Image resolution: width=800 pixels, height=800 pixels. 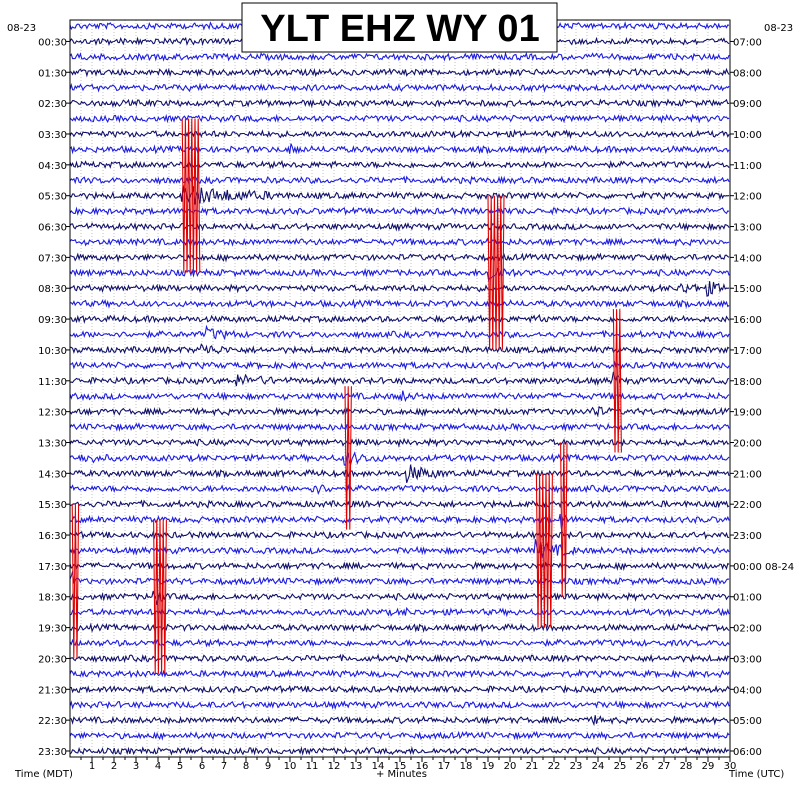 What do you see at coordinates (730, 766) in the screenshot?
I see `x-tick-label: 30` at bounding box center [730, 766].